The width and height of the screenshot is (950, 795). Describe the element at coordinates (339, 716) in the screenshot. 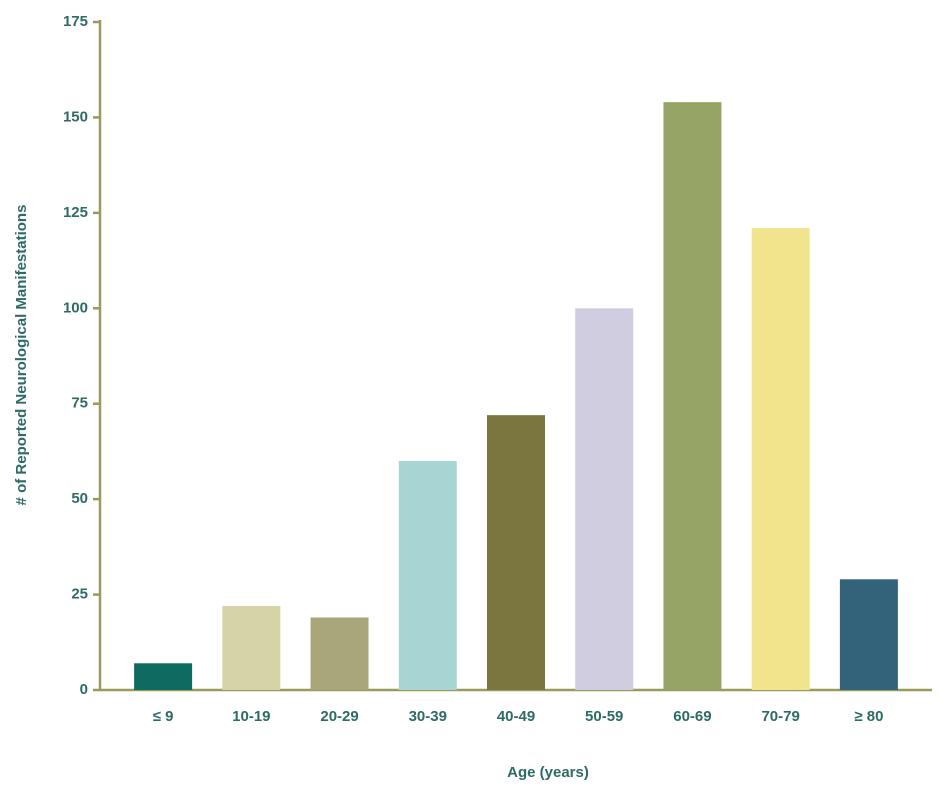

I see `x-tick-label: 20-29` at that location.